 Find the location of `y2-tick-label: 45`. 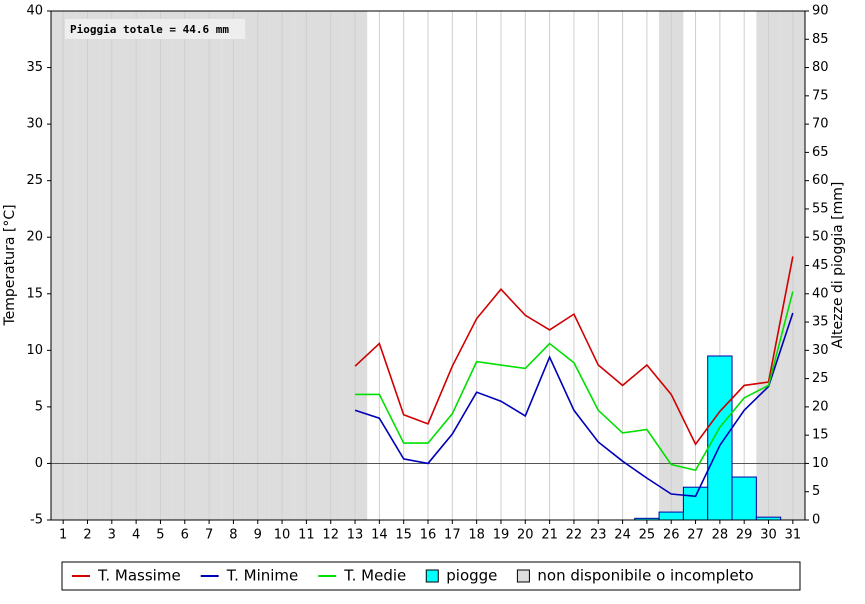

y2-tick-label: 45 is located at coordinates (820, 265).